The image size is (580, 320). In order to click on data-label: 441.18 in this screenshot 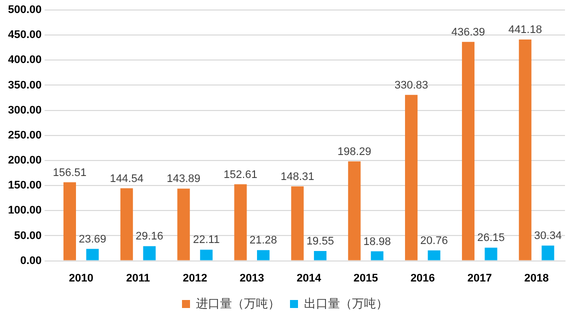, I will do `click(525, 30)`.